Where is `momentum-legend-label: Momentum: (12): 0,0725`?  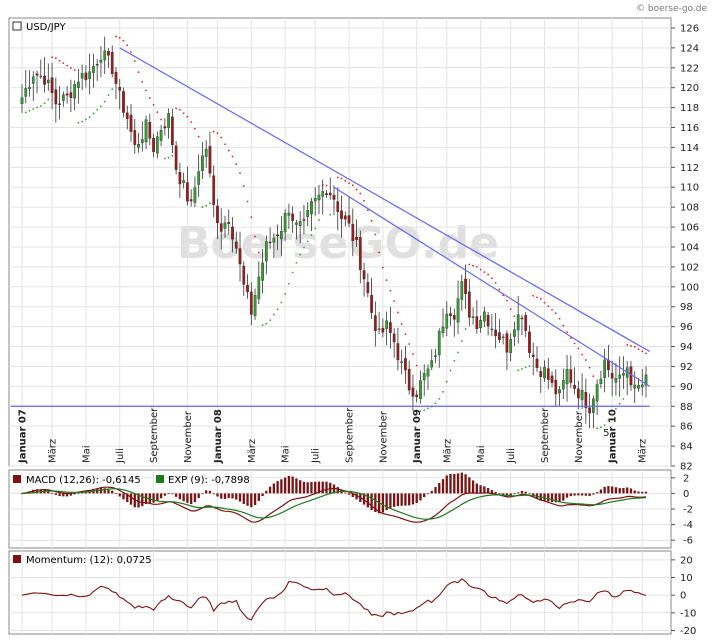 momentum-legend-label: Momentum: (12): 0,0725 is located at coordinates (89, 560).